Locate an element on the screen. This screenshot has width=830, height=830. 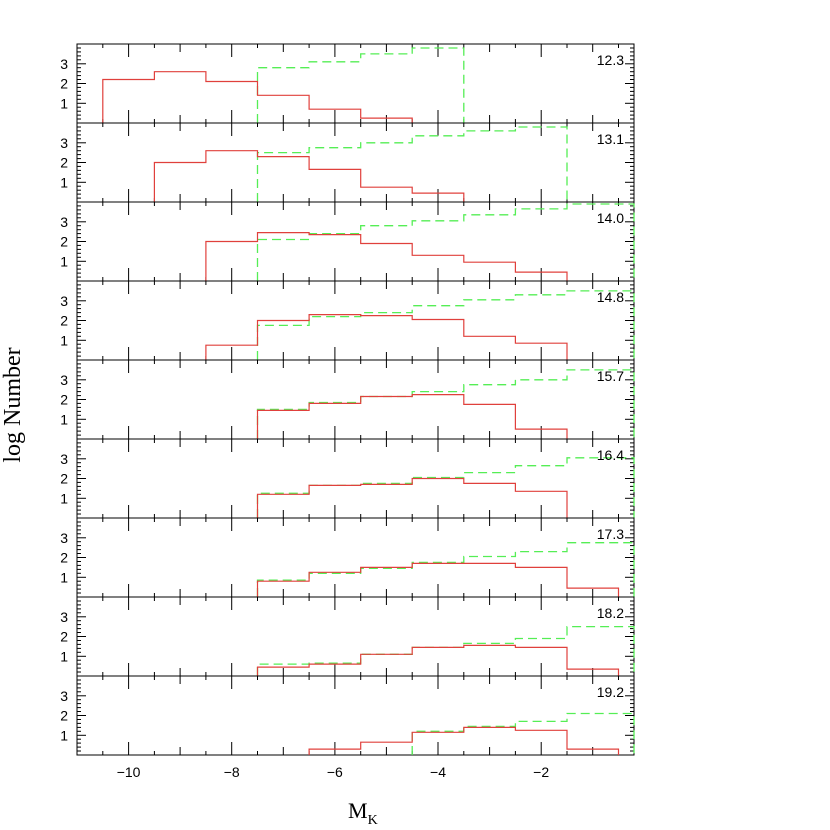
panel-label: 17.3 is located at coordinates (610, 534).